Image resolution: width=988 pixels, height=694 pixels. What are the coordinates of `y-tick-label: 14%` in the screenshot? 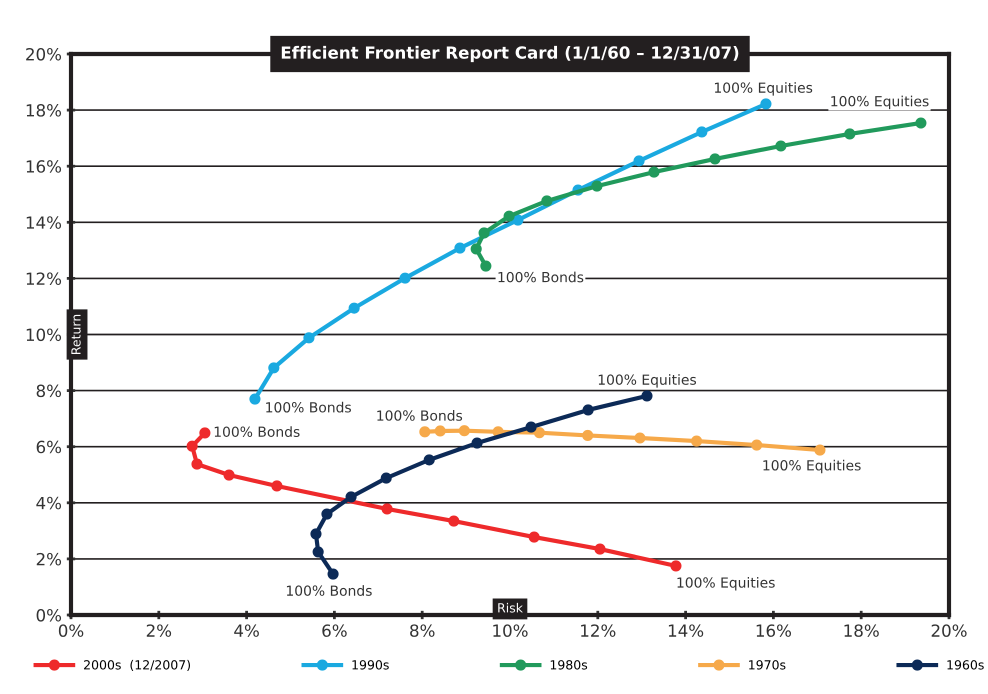 It's located at (44, 222).